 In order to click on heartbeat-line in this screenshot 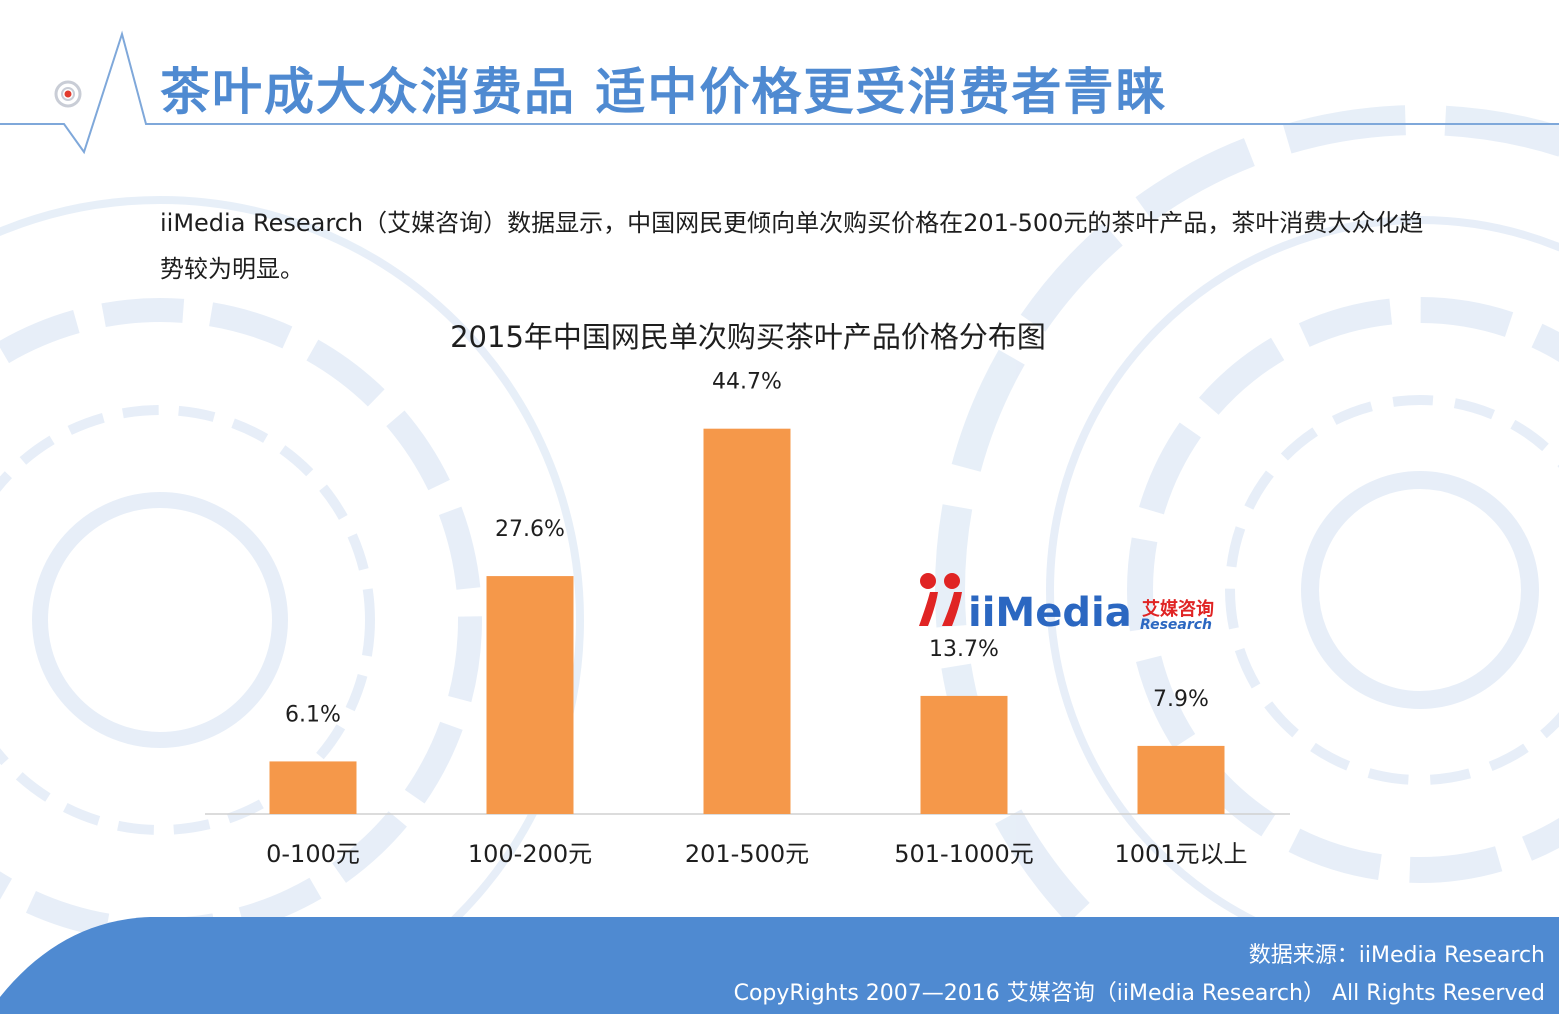, I will do `click(779, 92)`.